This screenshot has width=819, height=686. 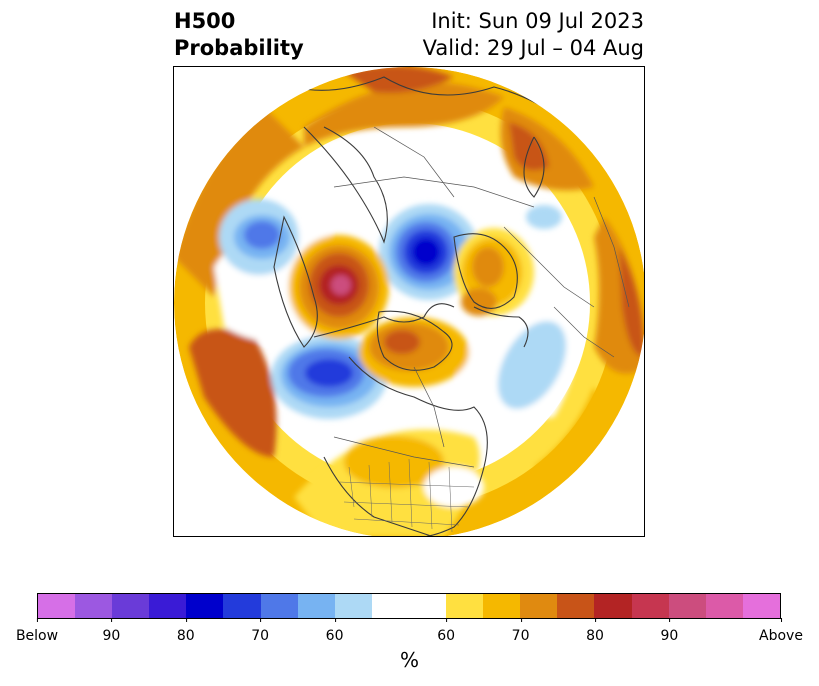 What do you see at coordinates (584, 332) in the screenshot?
I see `border-eastern-europe` at bounding box center [584, 332].